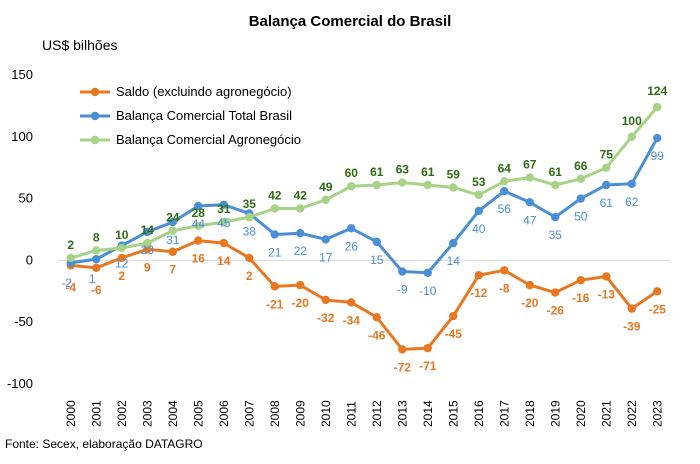  I want to click on data-label: 50, so click(581, 217).